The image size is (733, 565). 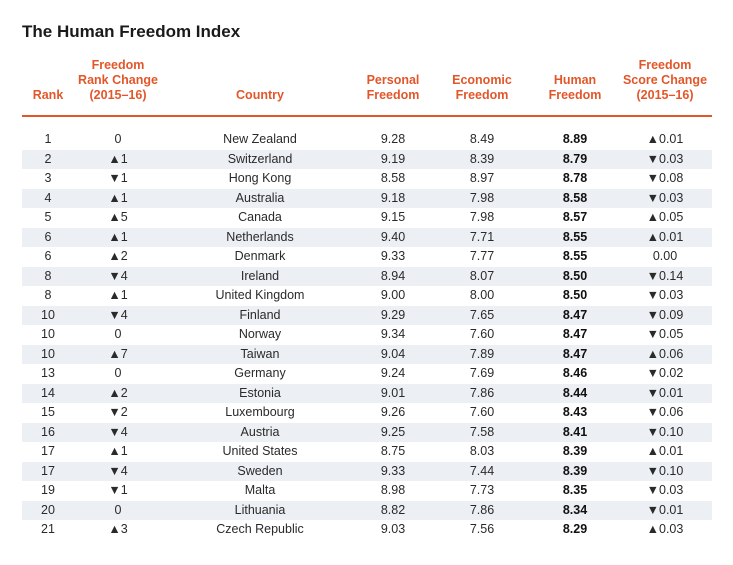 I want to click on table-cell: 8.07, so click(x=482, y=275).